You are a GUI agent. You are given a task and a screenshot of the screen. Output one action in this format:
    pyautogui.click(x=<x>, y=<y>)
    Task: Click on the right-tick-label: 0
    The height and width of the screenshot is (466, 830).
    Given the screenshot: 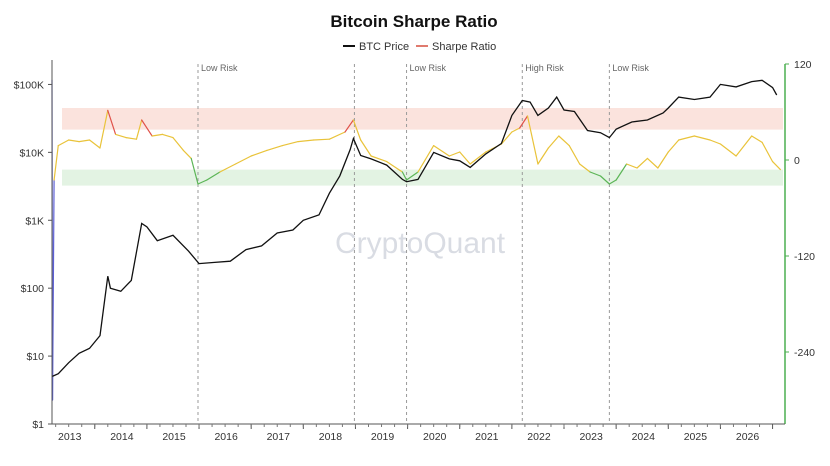 What is the action you would take?
    pyautogui.click(x=797, y=161)
    